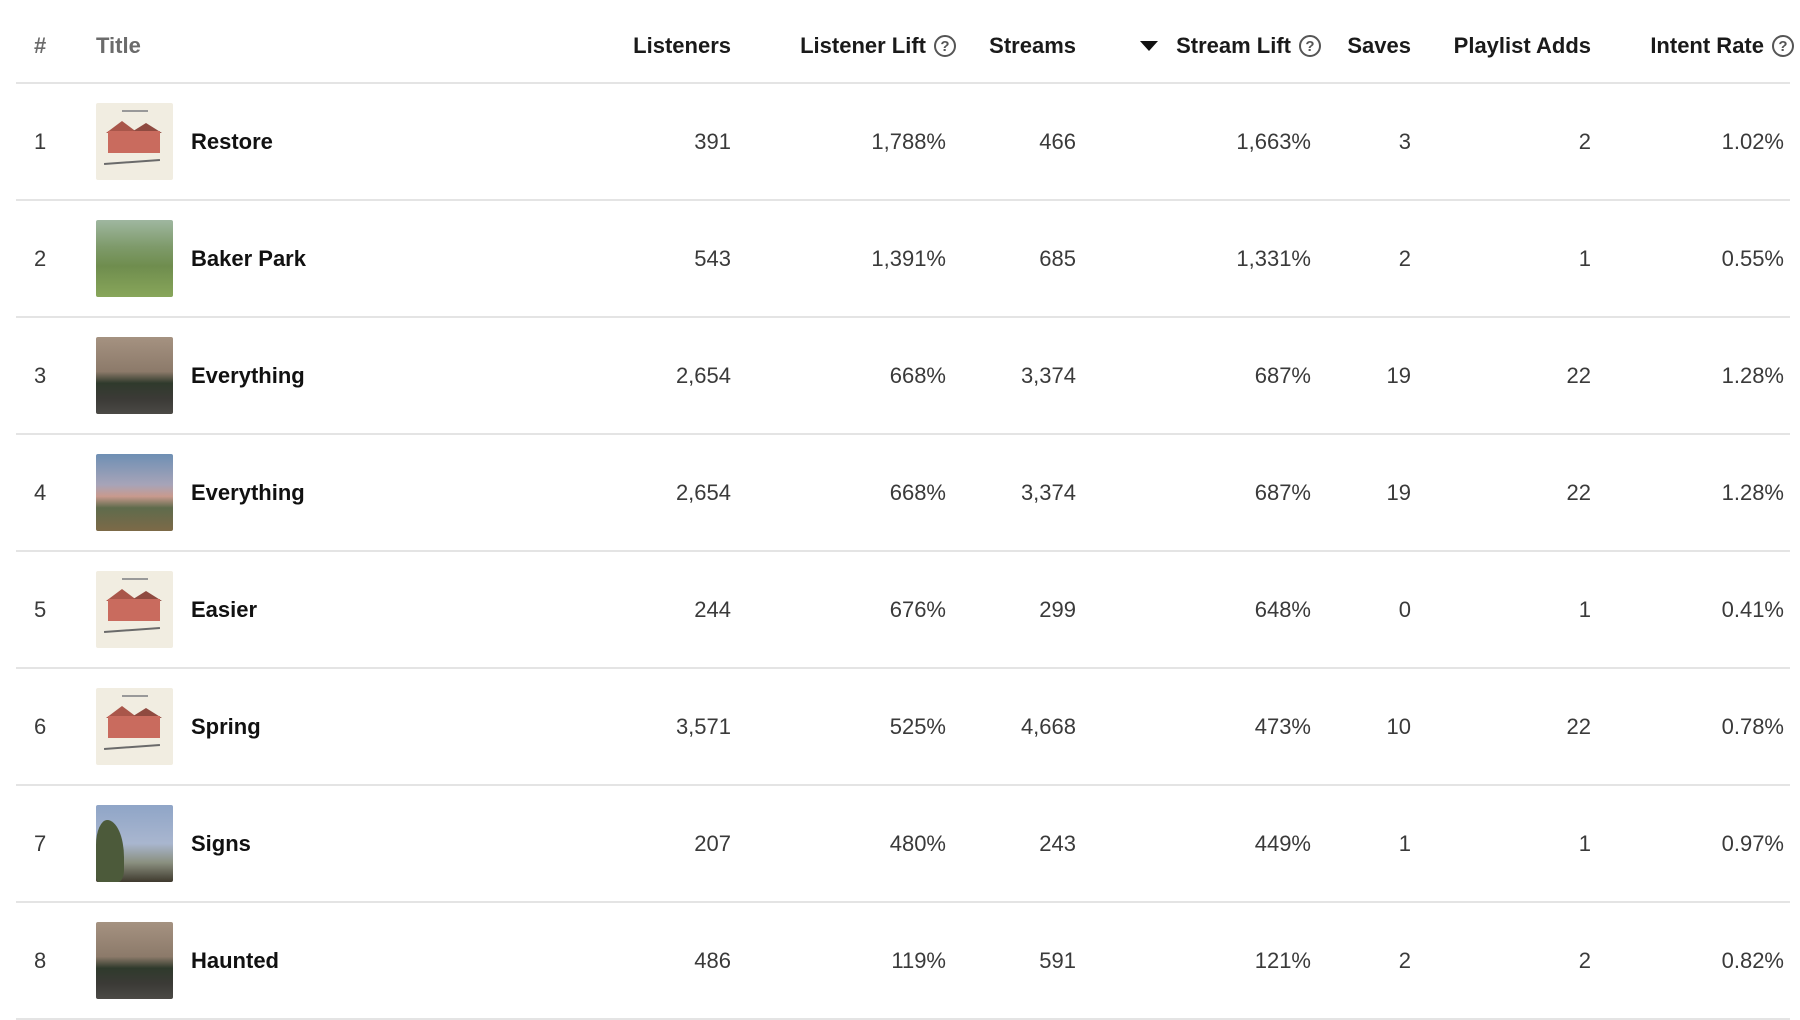  I want to click on table-row: 5 Easier 244 676% 299 648% 0 1 0.41%, so click(903, 610).